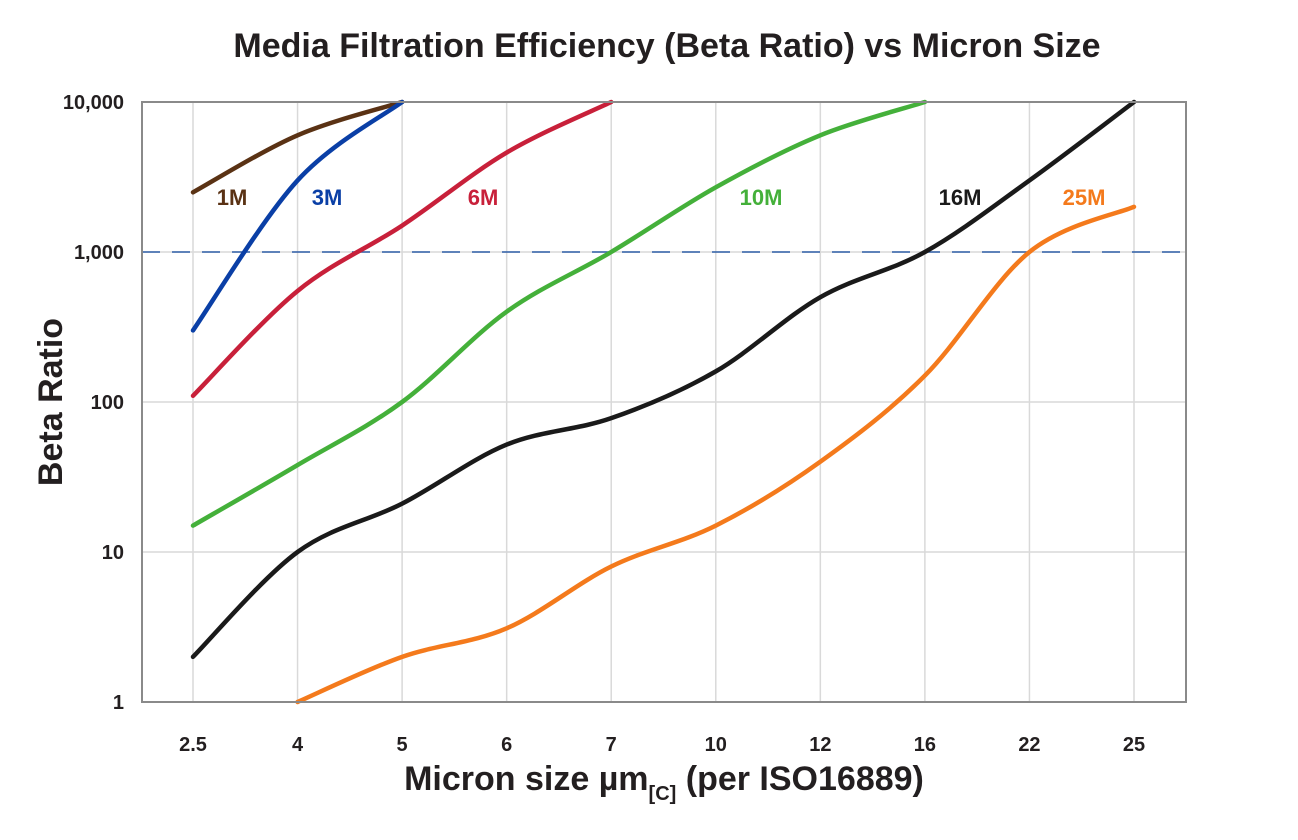 Image resolution: width=1298 pixels, height=840 pixels. Describe the element at coordinates (662, 745) in the screenshot. I see `x-tick-labels: 2.5 4 5 6 7 10 12 16 22 25` at that location.